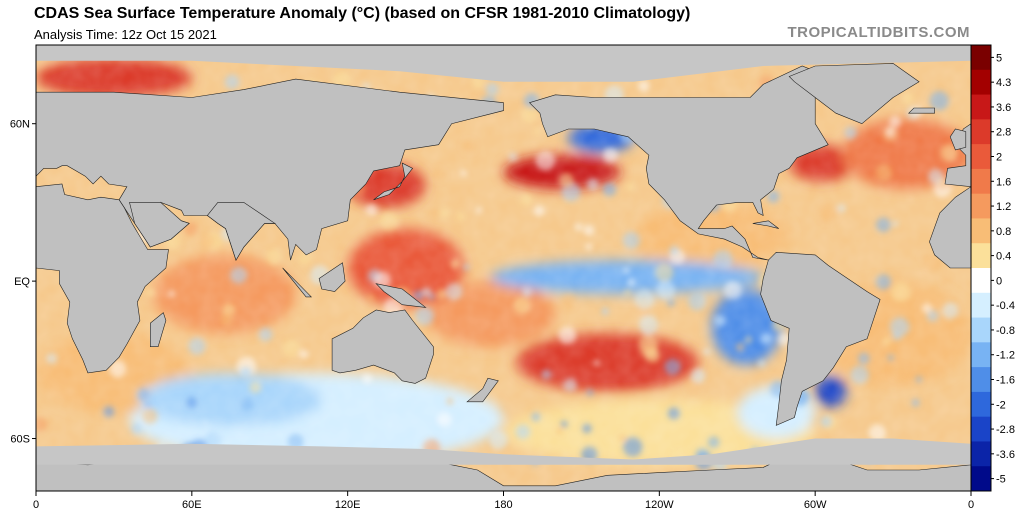 The image size is (1024, 512). Describe the element at coordinates (999, 58) in the screenshot. I see `colorbar-label: 5` at that location.